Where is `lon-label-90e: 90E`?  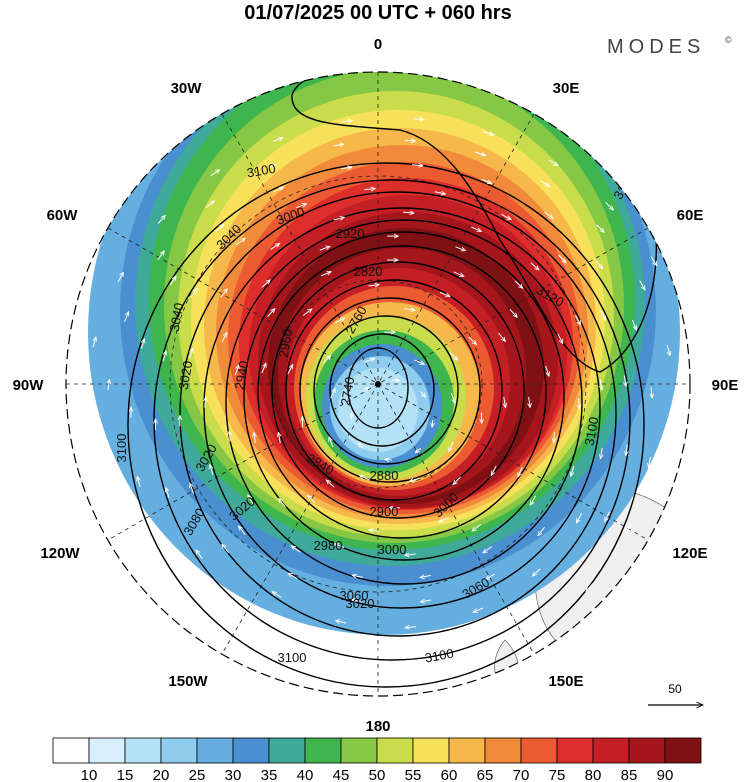
lon-label-90e: 90E is located at coordinates (725, 385).